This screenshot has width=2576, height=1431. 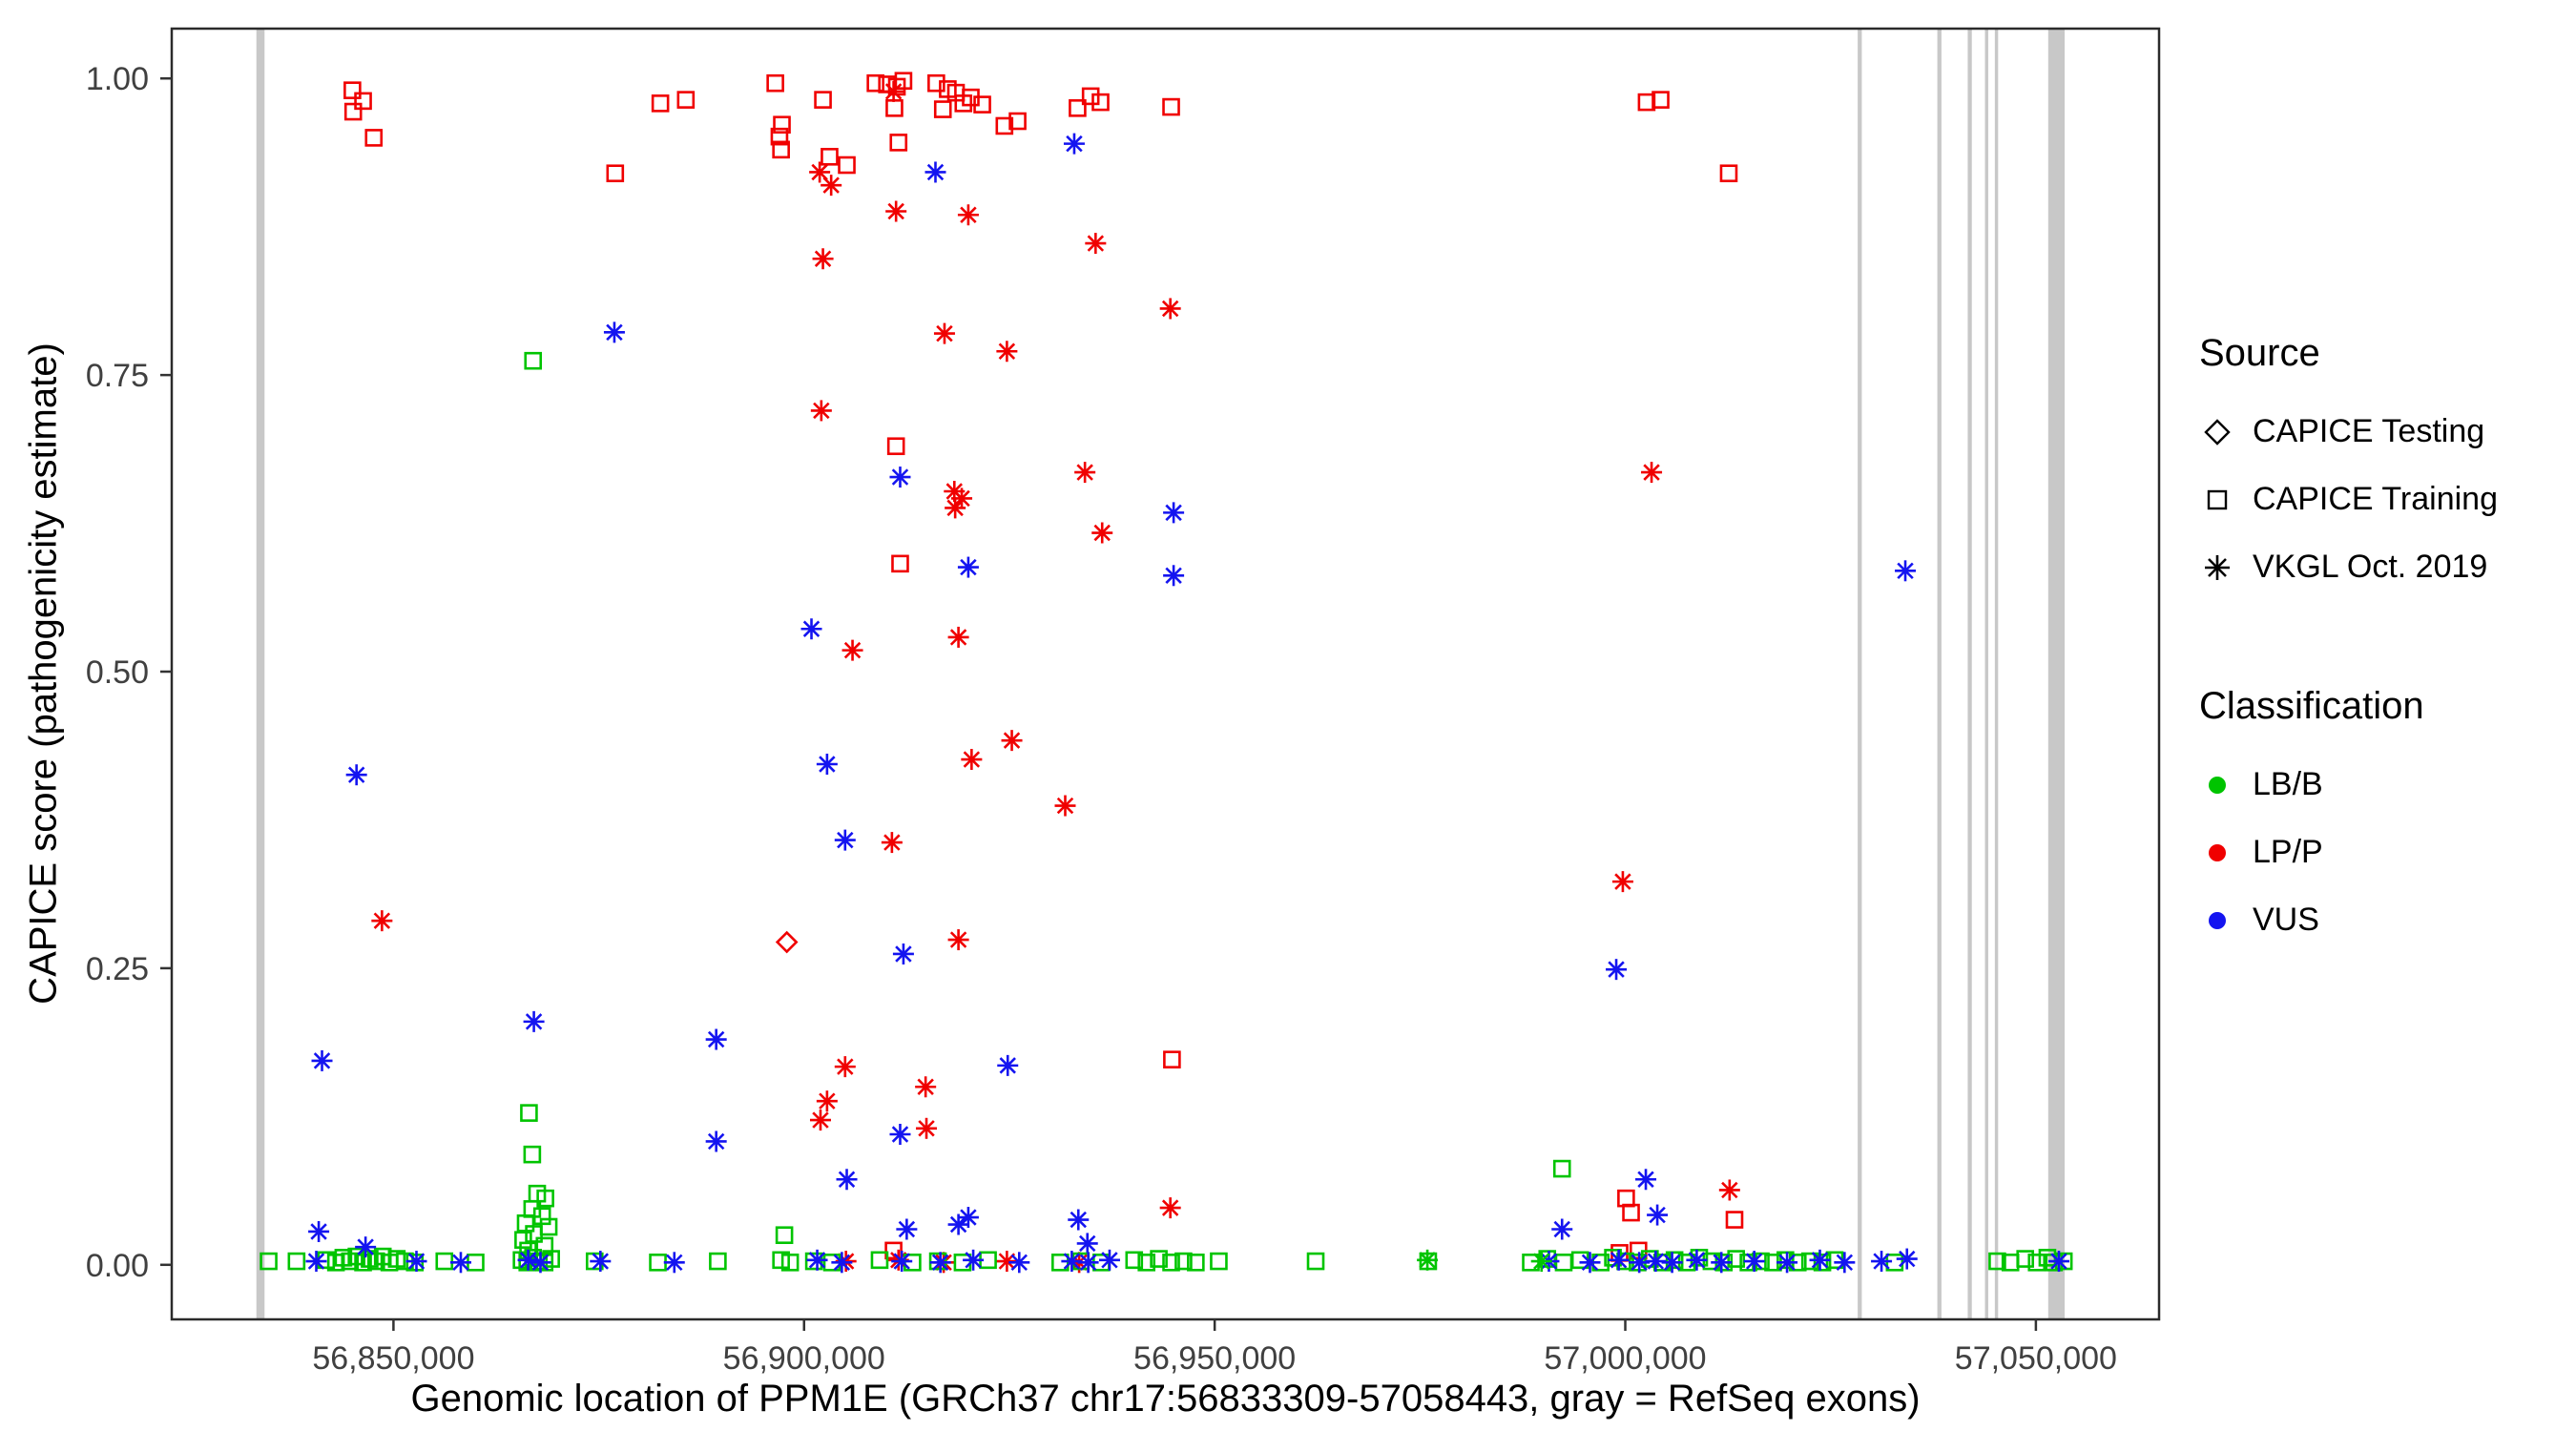 I want to click on legend-label-vus: VUS, so click(x=2286, y=920).